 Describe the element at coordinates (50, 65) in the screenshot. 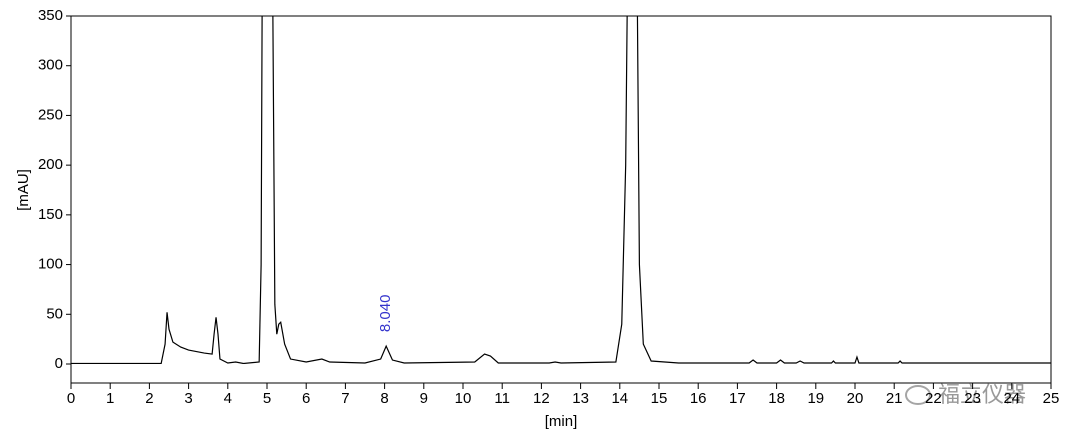

I see `y-tick-label: 300` at that location.